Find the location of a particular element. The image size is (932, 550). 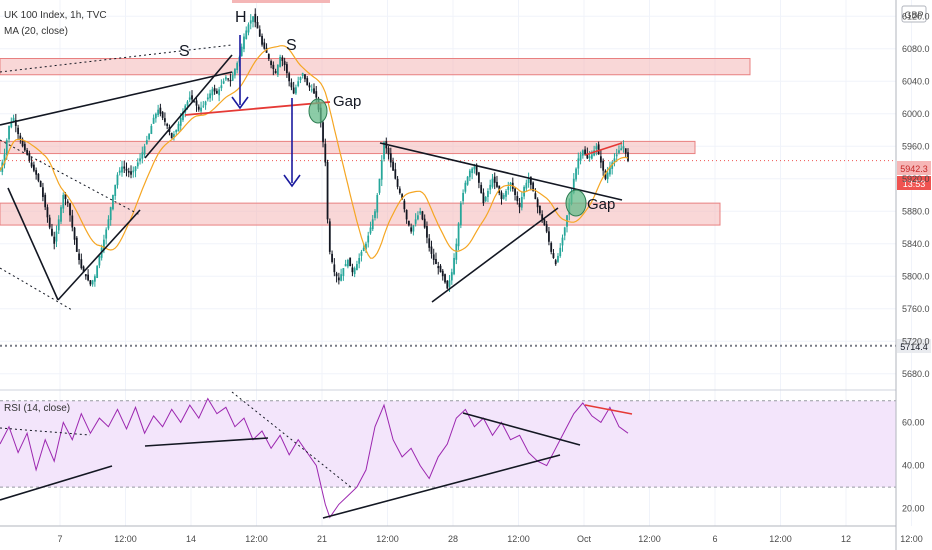

ma-legend: MA (20, close) is located at coordinates (36, 31).